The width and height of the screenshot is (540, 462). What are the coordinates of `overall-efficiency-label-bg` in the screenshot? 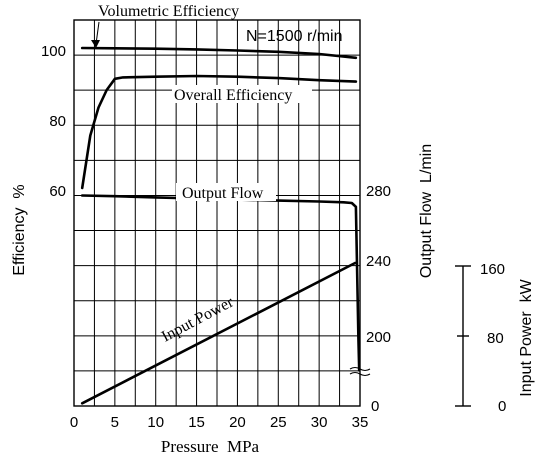 It's located at (242, 94).